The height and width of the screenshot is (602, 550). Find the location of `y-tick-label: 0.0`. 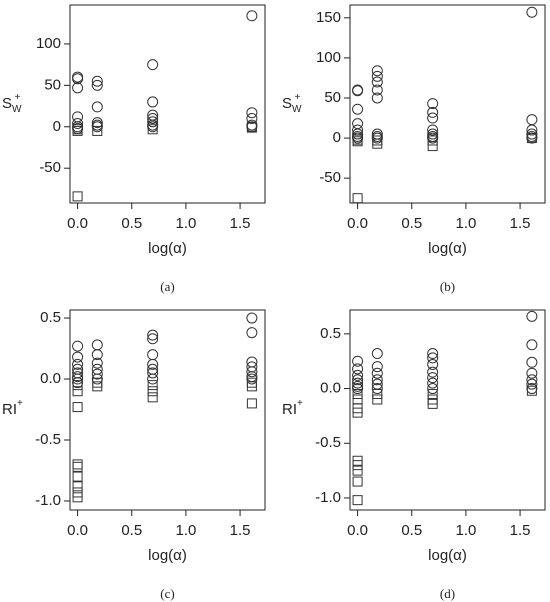

y-tick-label: 0.0 is located at coordinates (330, 388).